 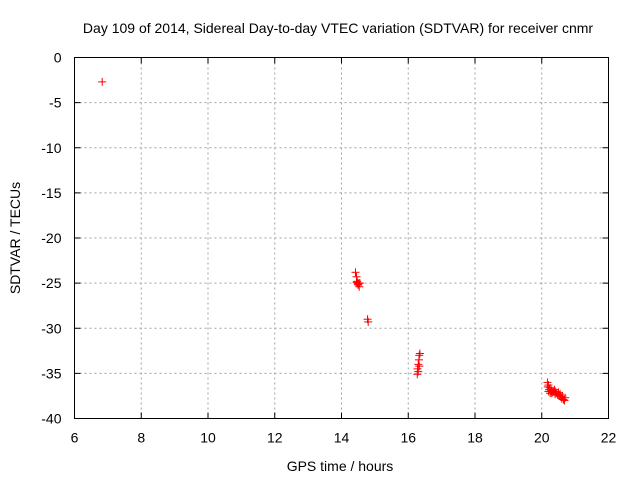 What do you see at coordinates (58, 58) in the screenshot?
I see `y-tick-label: 0` at bounding box center [58, 58].